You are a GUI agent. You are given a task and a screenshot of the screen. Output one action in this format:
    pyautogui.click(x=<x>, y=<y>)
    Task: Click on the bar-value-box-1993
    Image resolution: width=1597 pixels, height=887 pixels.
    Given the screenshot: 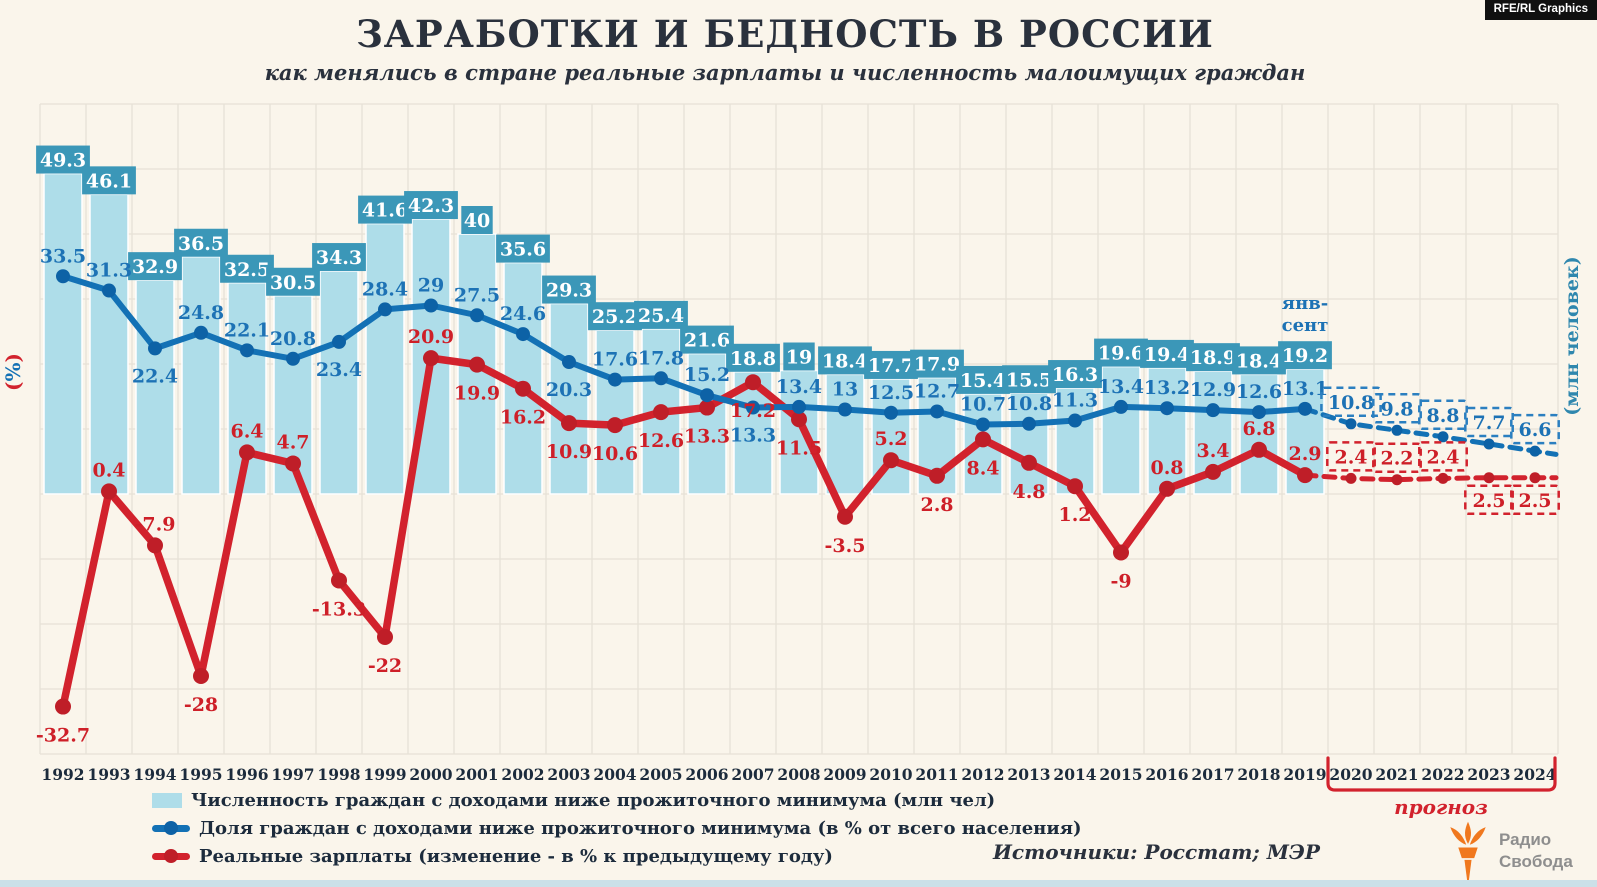 What is the action you would take?
    pyautogui.click(x=109, y=180)
    